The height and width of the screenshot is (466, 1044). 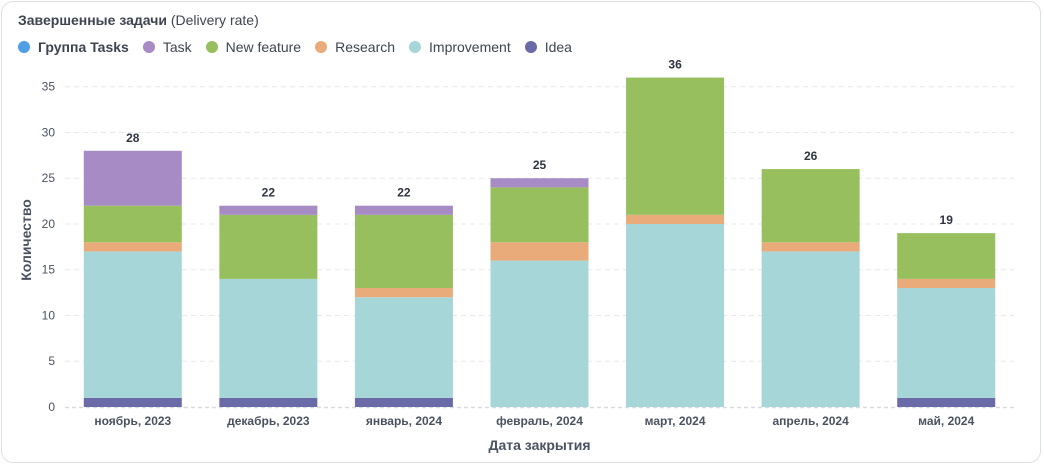 What do you see at coordinates (540, 165) in the screenshot?
I see `bar-total-label: 25` at bounding box center [540, 165].